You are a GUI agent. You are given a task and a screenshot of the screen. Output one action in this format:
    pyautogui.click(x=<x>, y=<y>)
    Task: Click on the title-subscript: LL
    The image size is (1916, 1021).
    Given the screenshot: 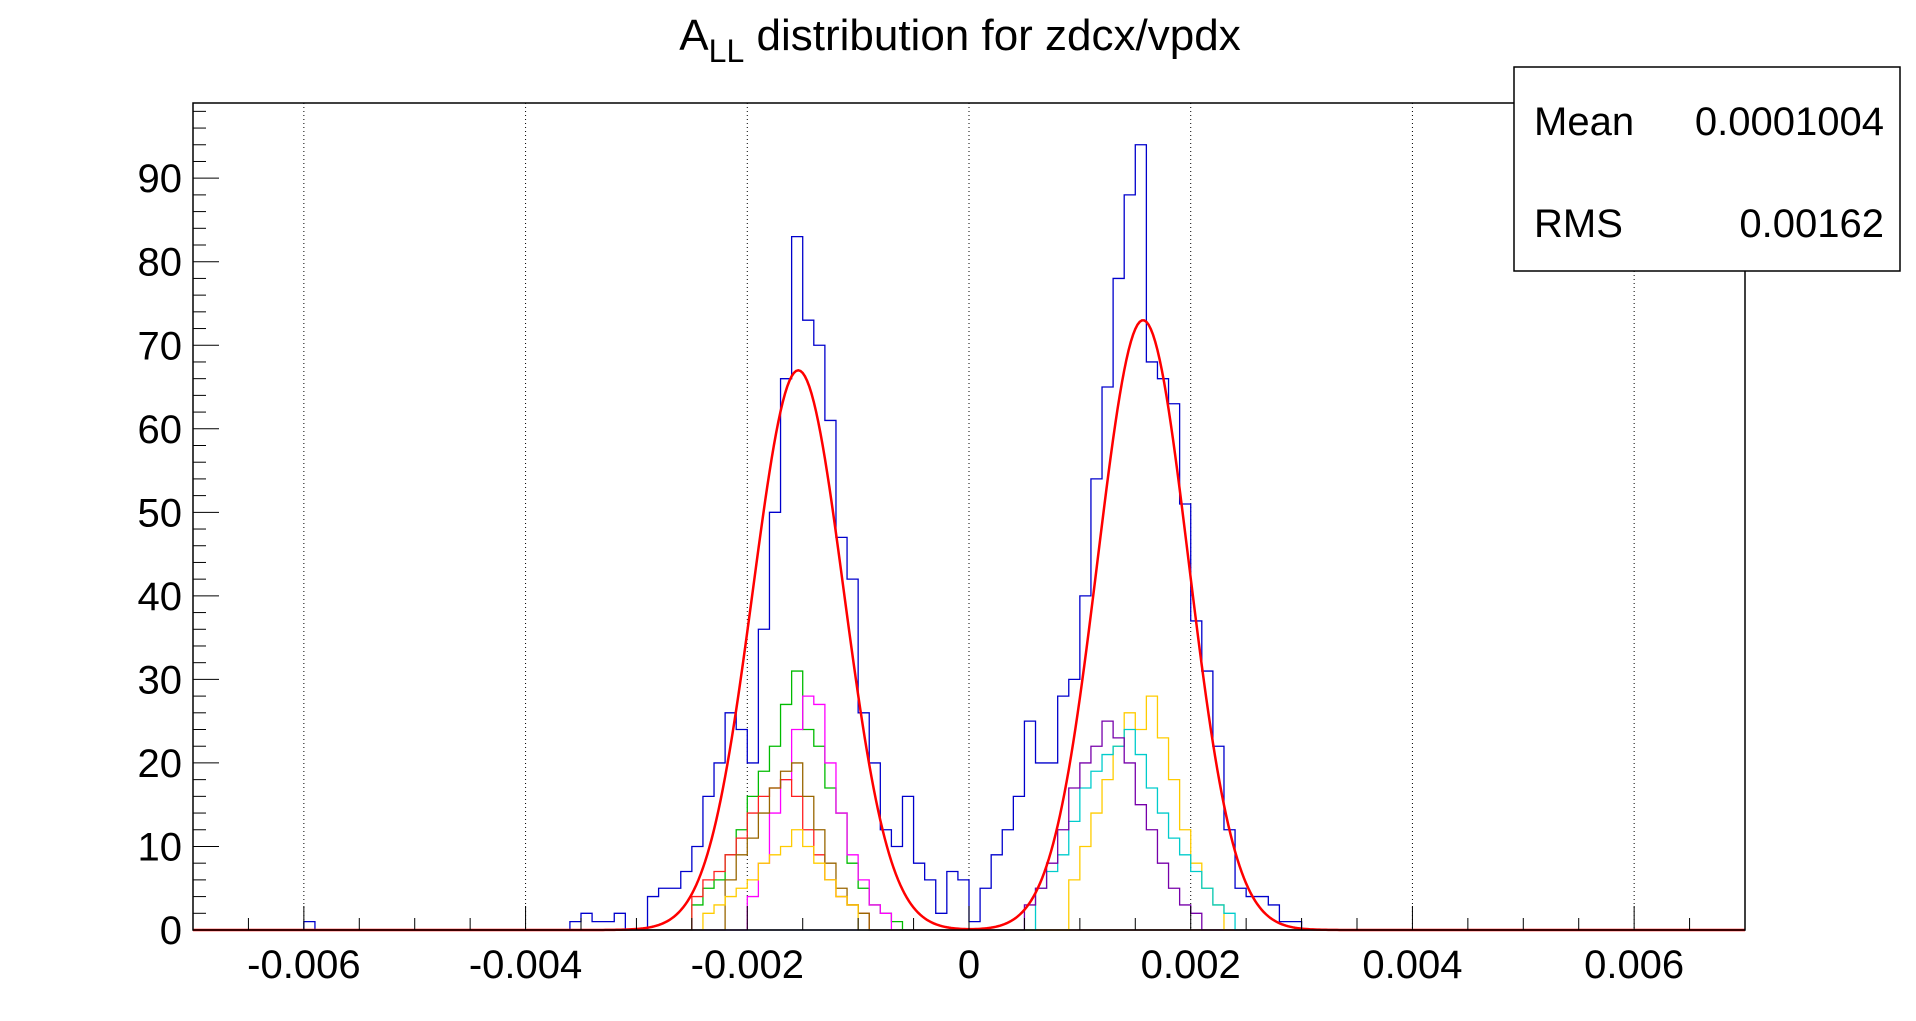 What is the action you would take?
    pyautogui.click(x=727, y=51)
    